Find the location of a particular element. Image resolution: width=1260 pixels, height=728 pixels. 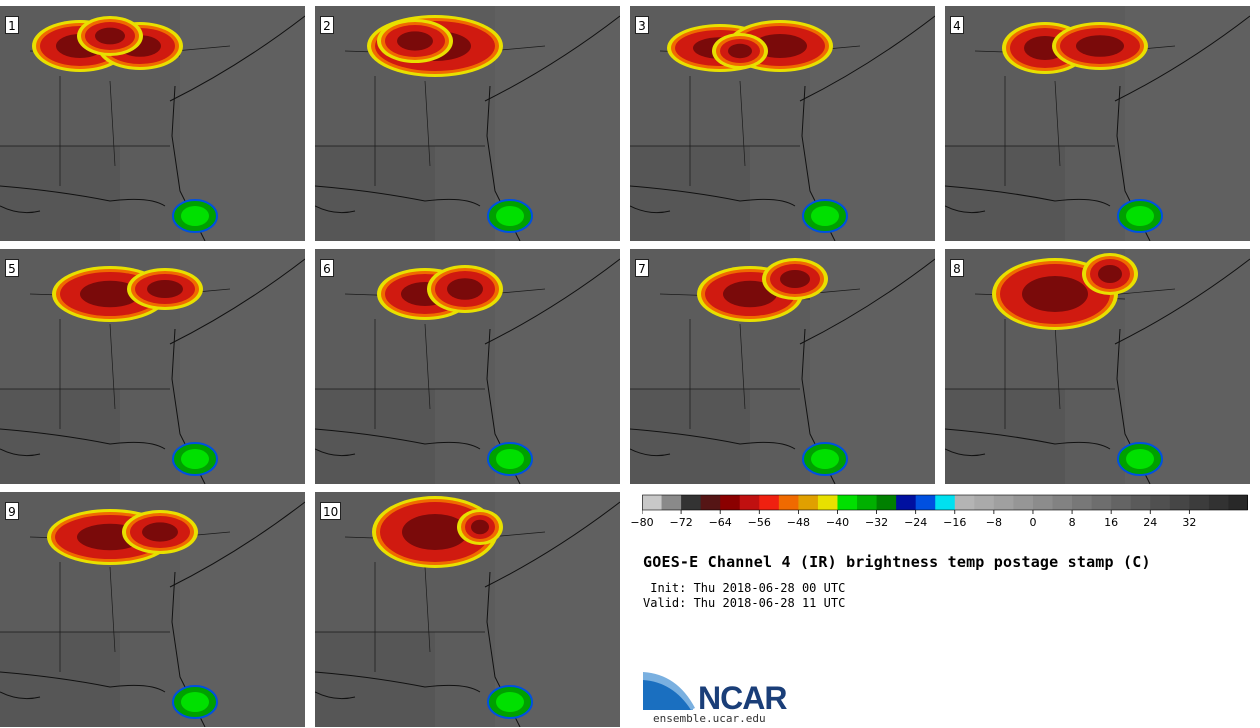

colorbar: −80 −72 −64 −56 −48 −40 −32 −24 −16 −8 0 8 16 24 32 is located at coordinates (939, 514).